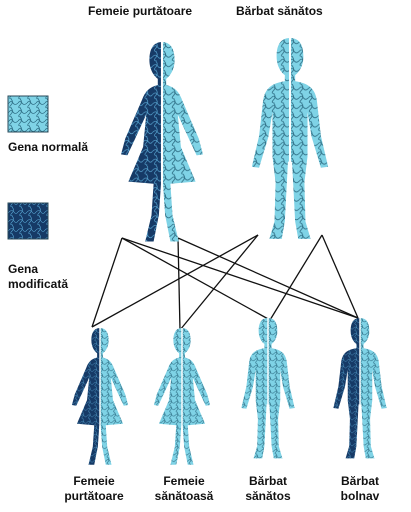 This screenshot has width=411, height=512. I want to click on child2-label: Femeie sănătoasă, so click(184, 489).